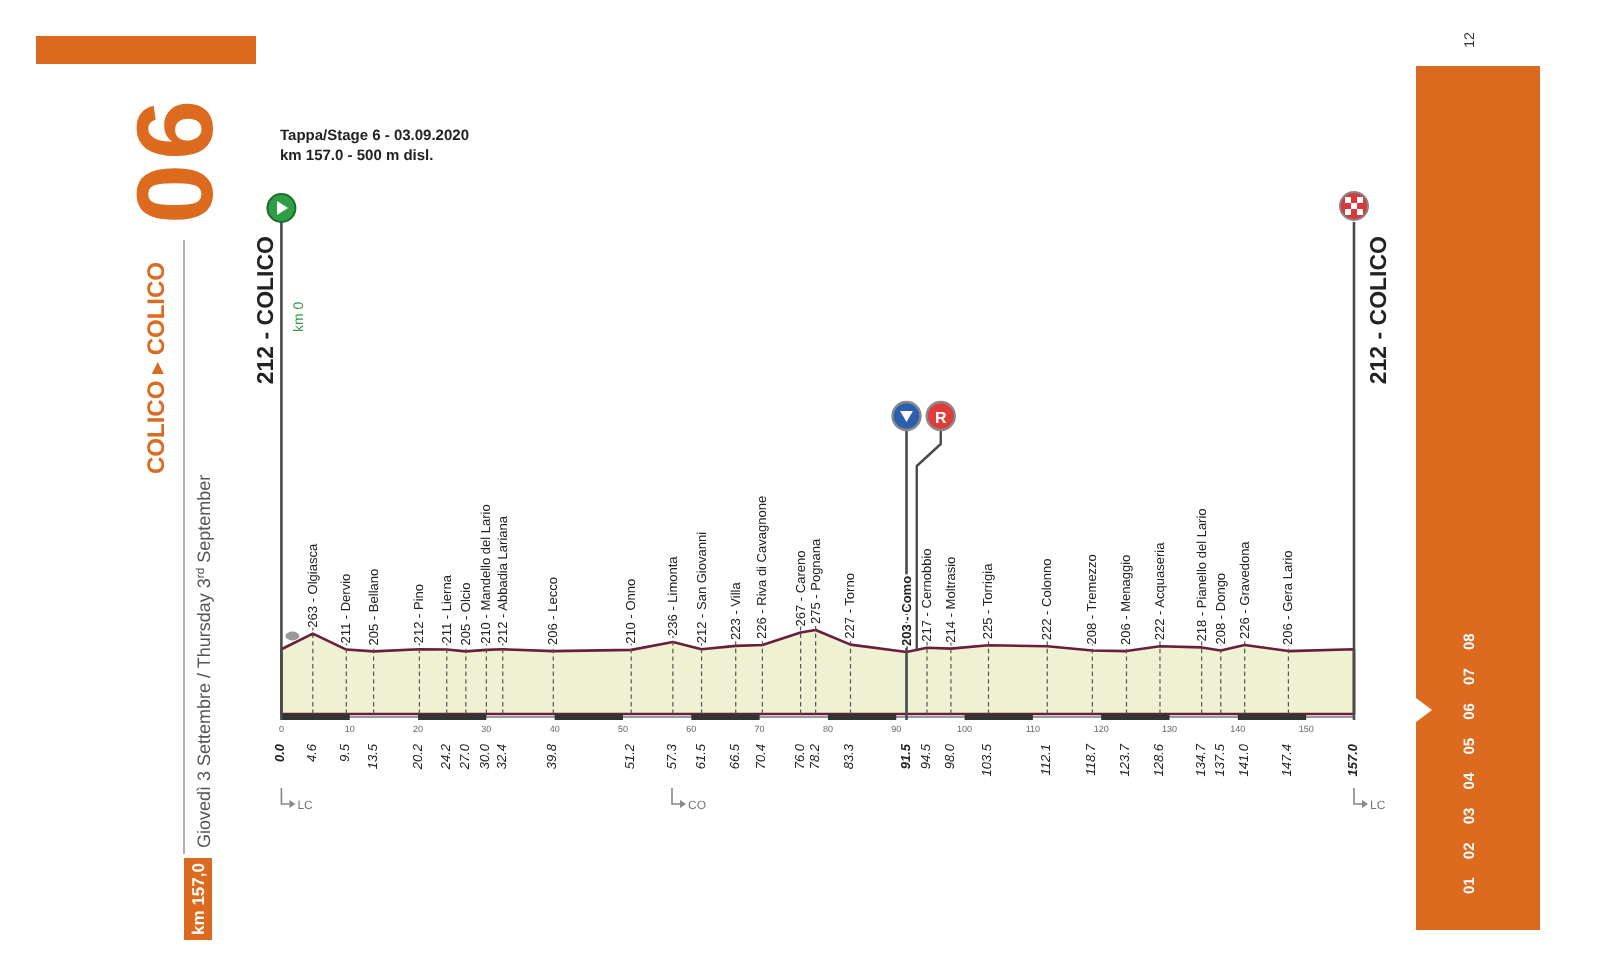 The image size is (1600, 968). What do you see at coordinates (940, 417) in the screenshot?
I see `ref-line-label: R` at bounding box center [940, 417].